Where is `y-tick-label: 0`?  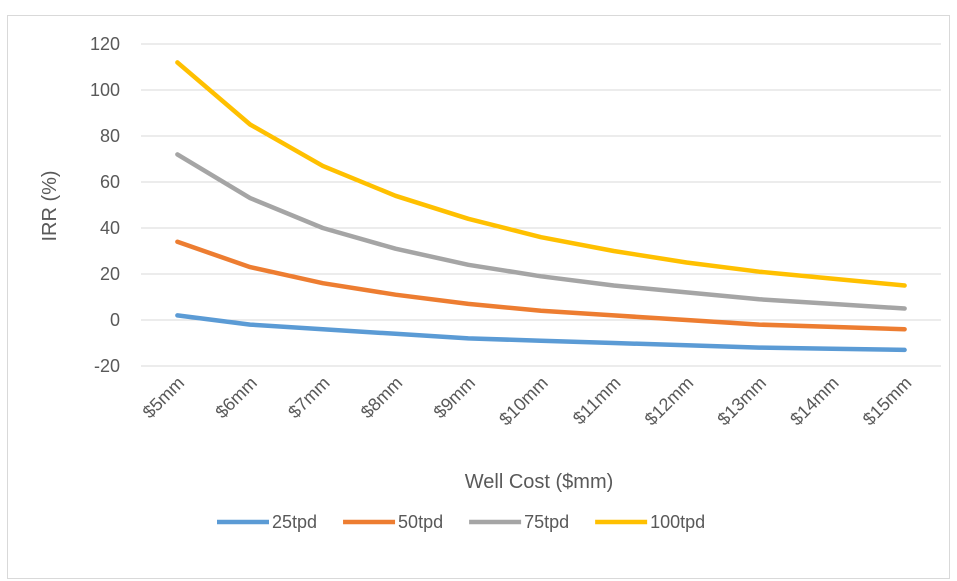
y-tick-label: 0 is located at coordinates (115, 320).